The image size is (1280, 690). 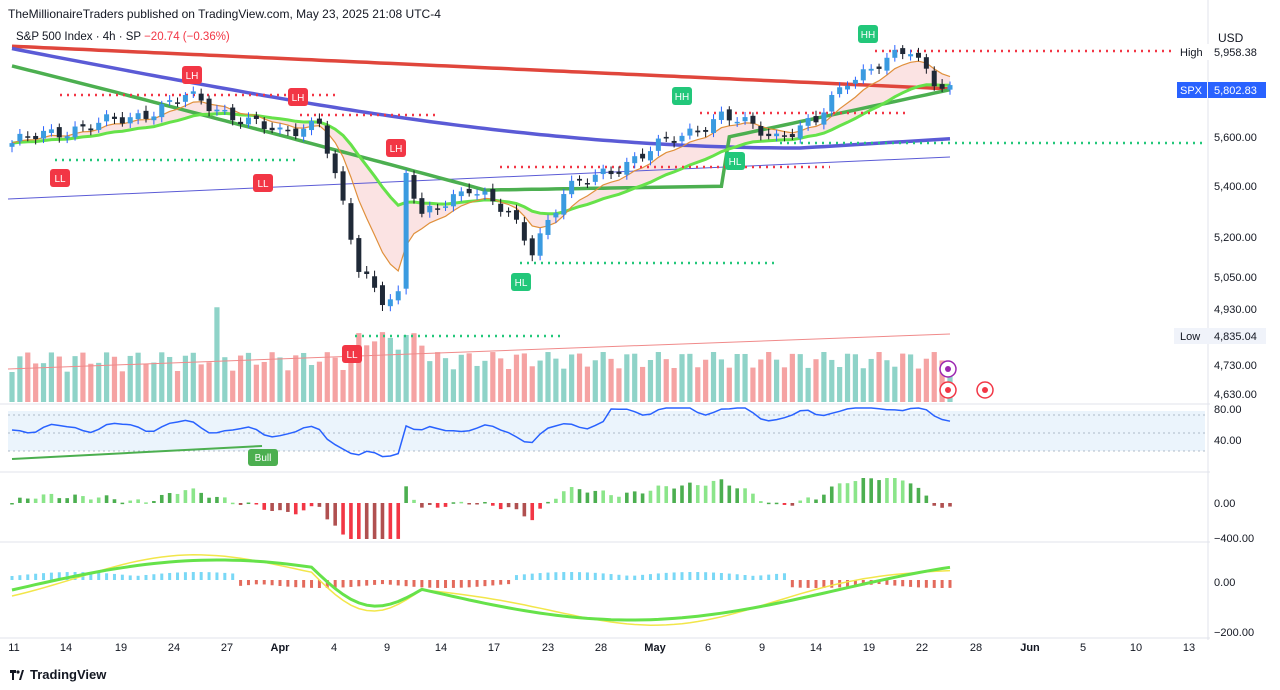 What do you see at coordinates (481, 590) in the screenshot?
I see `oscillator-signal-line` at bounding box center [481, 590].